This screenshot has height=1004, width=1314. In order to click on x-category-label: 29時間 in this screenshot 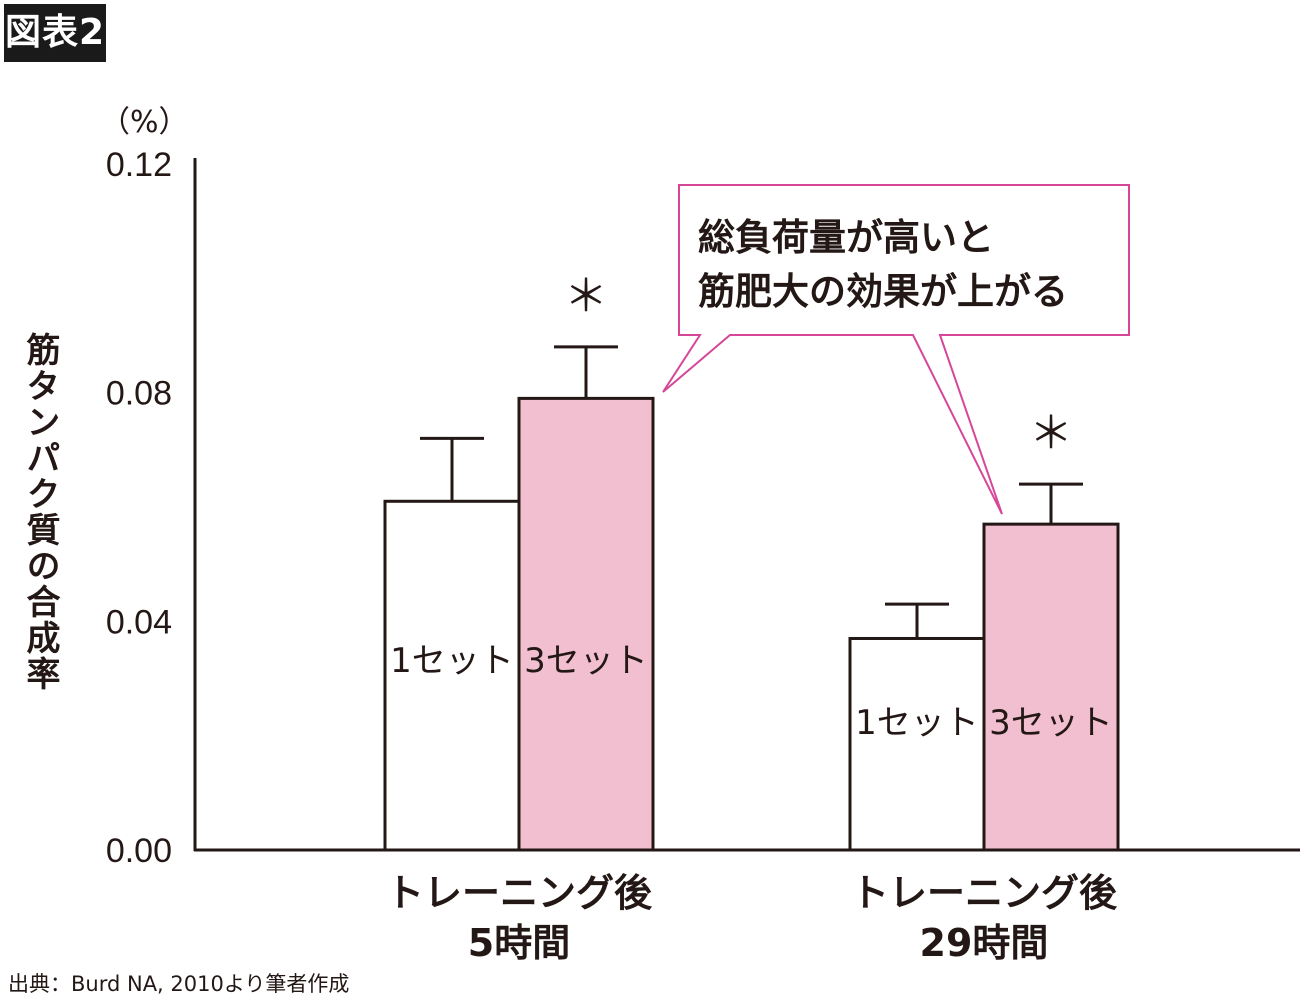, I will do `click(984, 943)`.